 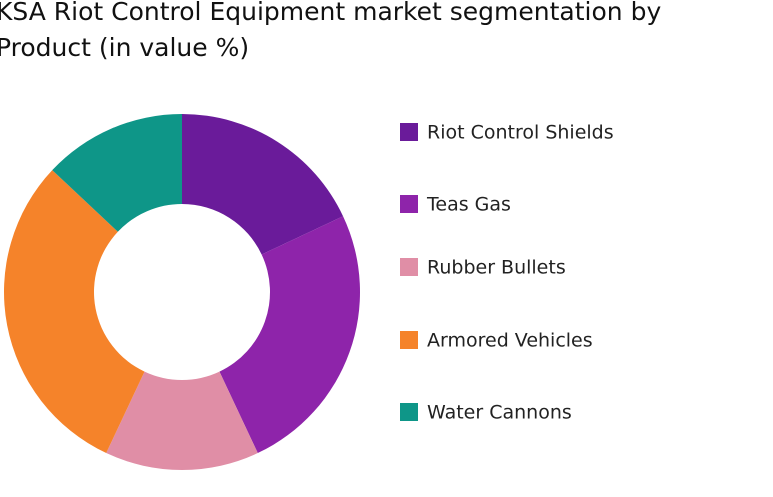 I want to click on legend-label: Rubber Bullets, so click(x=496, y=268).